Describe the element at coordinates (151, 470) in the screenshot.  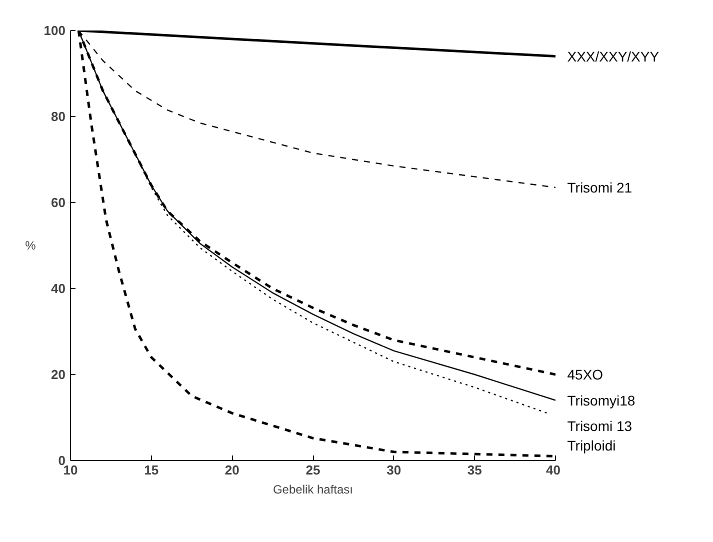
I see `x-tick-label: 15` at that location.